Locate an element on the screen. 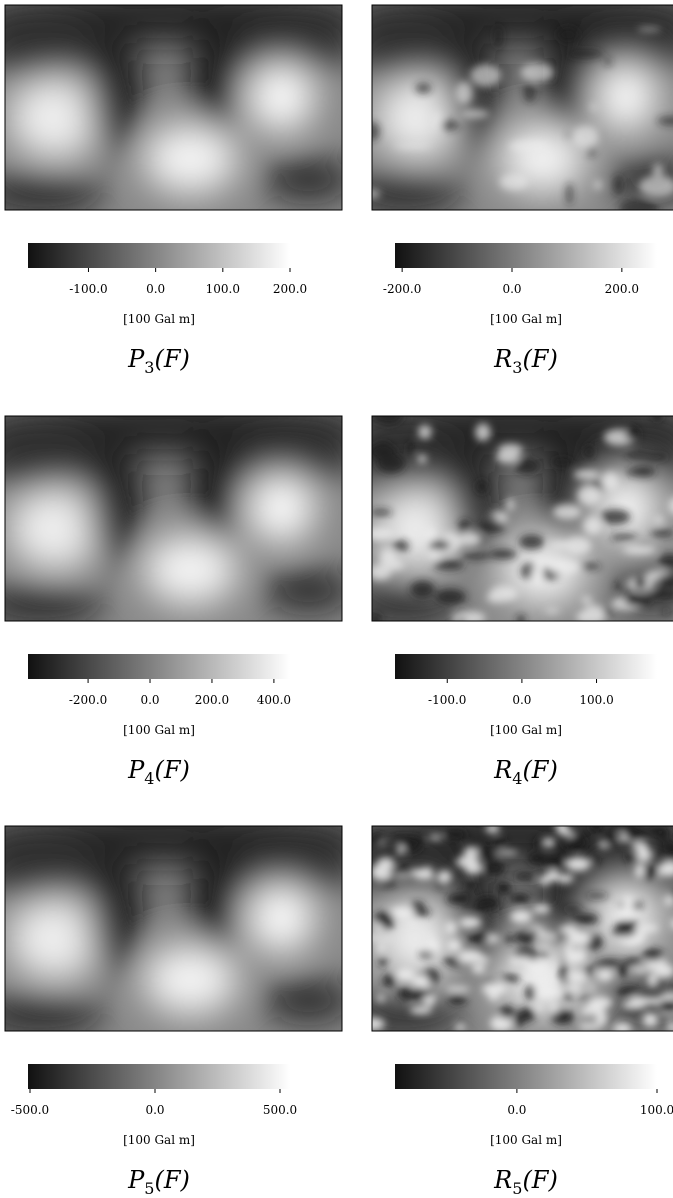 Image resolution: width=673 pixels, height=1198 pixels. caption-argument: (F) is located at coordinates (171, 1180).